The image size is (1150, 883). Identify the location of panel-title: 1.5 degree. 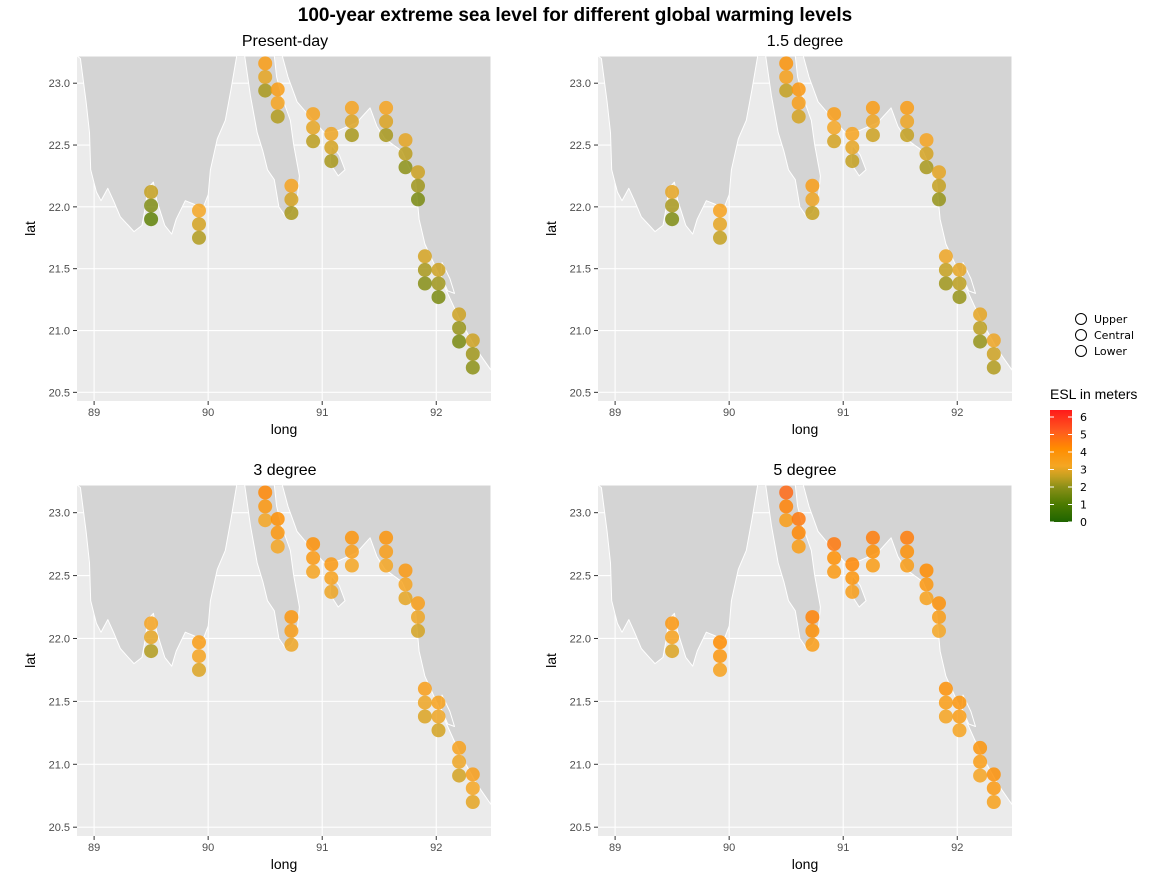
(805, 41).